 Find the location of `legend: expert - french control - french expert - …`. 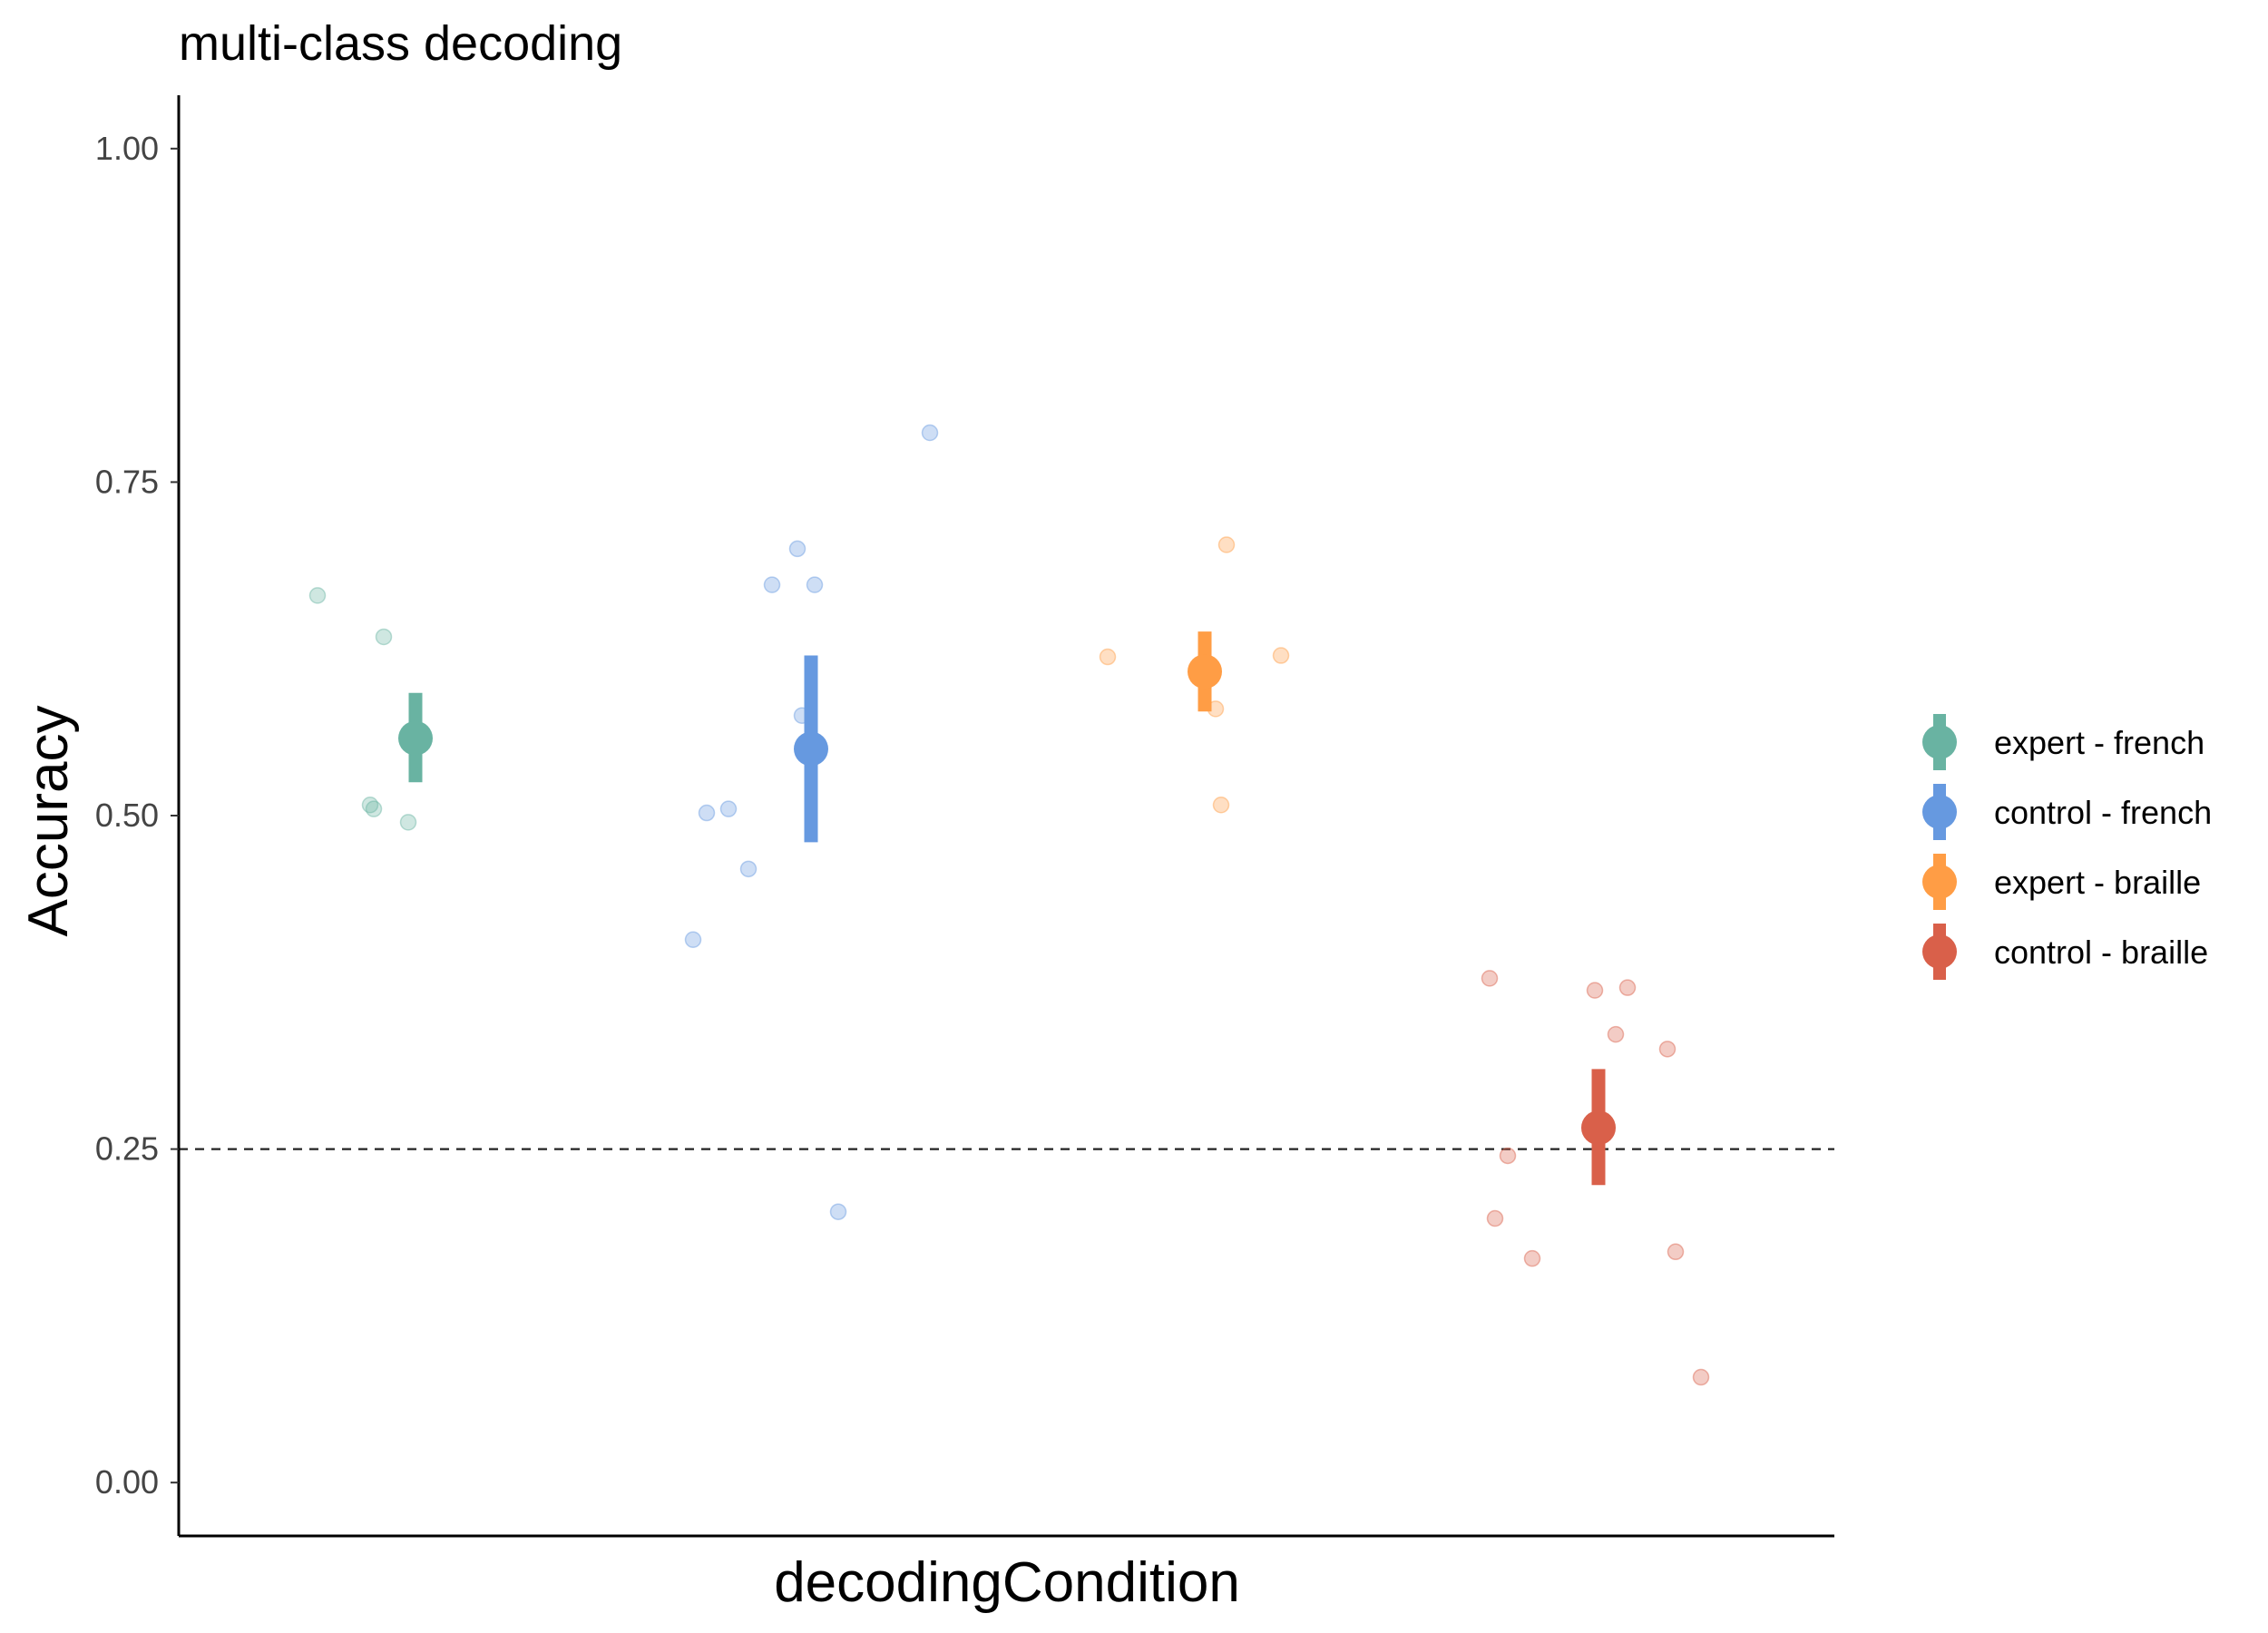

legend: expert - french control - french expert - … is located at coordinates (2067, 847).